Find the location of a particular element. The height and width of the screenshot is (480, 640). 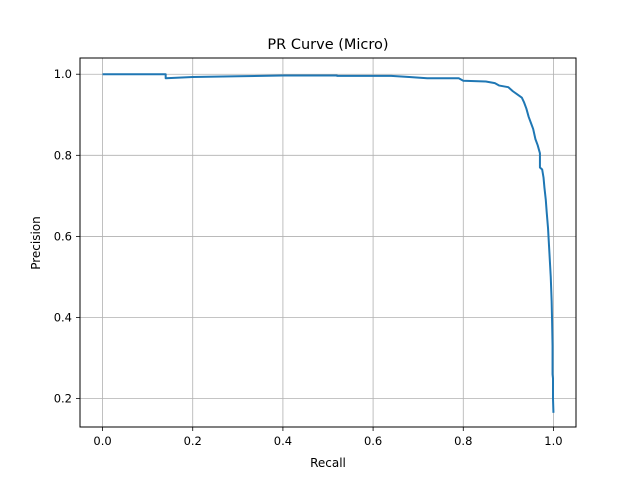

x-tick-label: 0.0 is located at coordinates (102, 441).